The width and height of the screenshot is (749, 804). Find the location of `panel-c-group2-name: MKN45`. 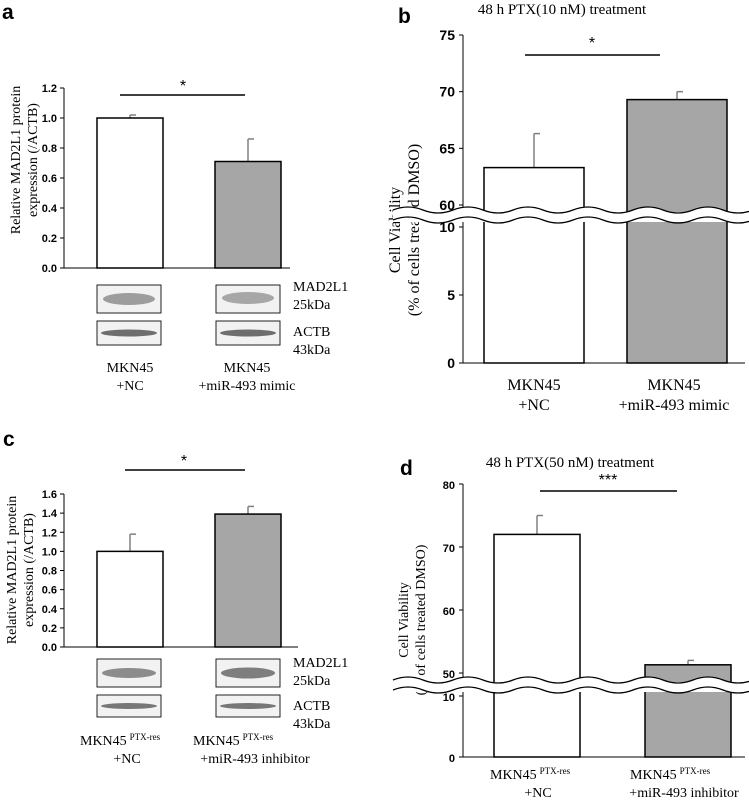

panel-c-group2-name: MKN45 is located at coordinates (216, 741).